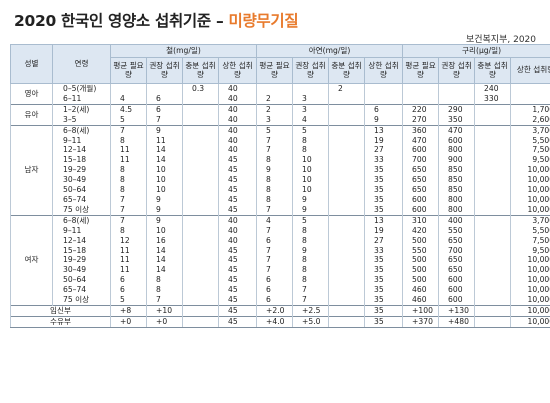 The image size is (550, 403). Describe the element at coordinates (421, 270) in the screenshot. I see `value-cell: 500` at that location.